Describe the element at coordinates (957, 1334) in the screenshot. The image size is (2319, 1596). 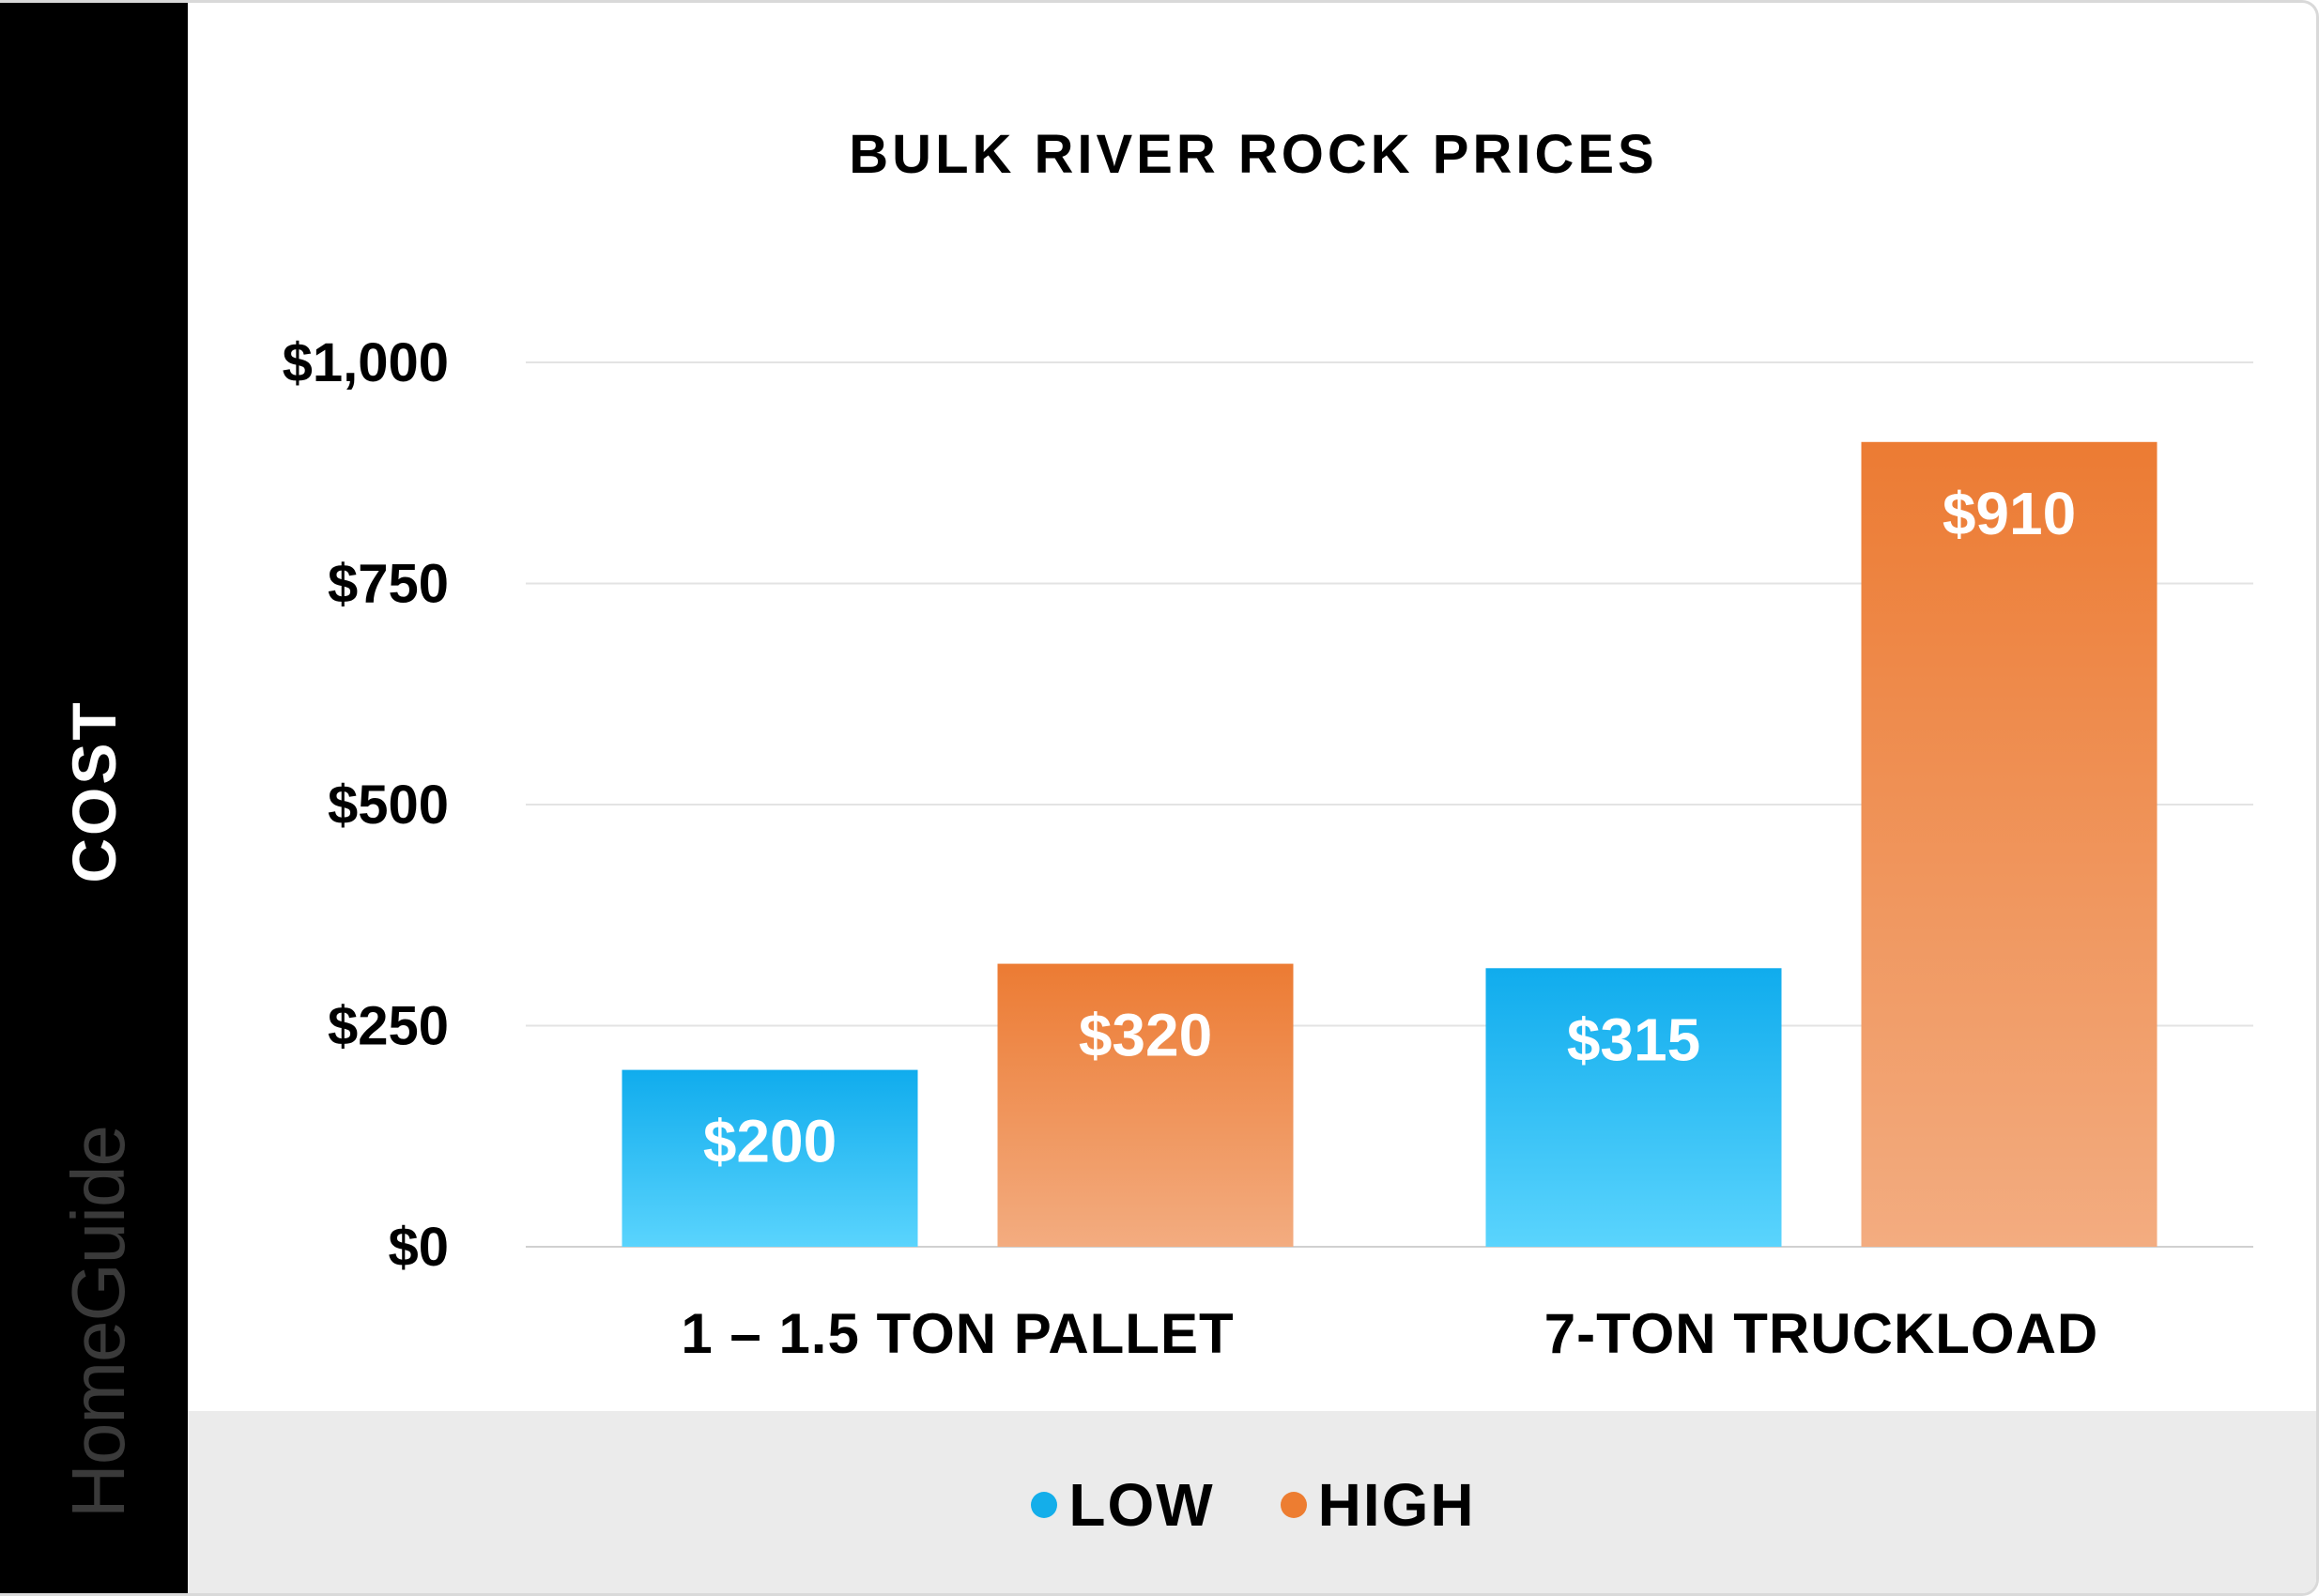
I see `x-category-label: 1 – 1.5 TON PALLET` at that location.